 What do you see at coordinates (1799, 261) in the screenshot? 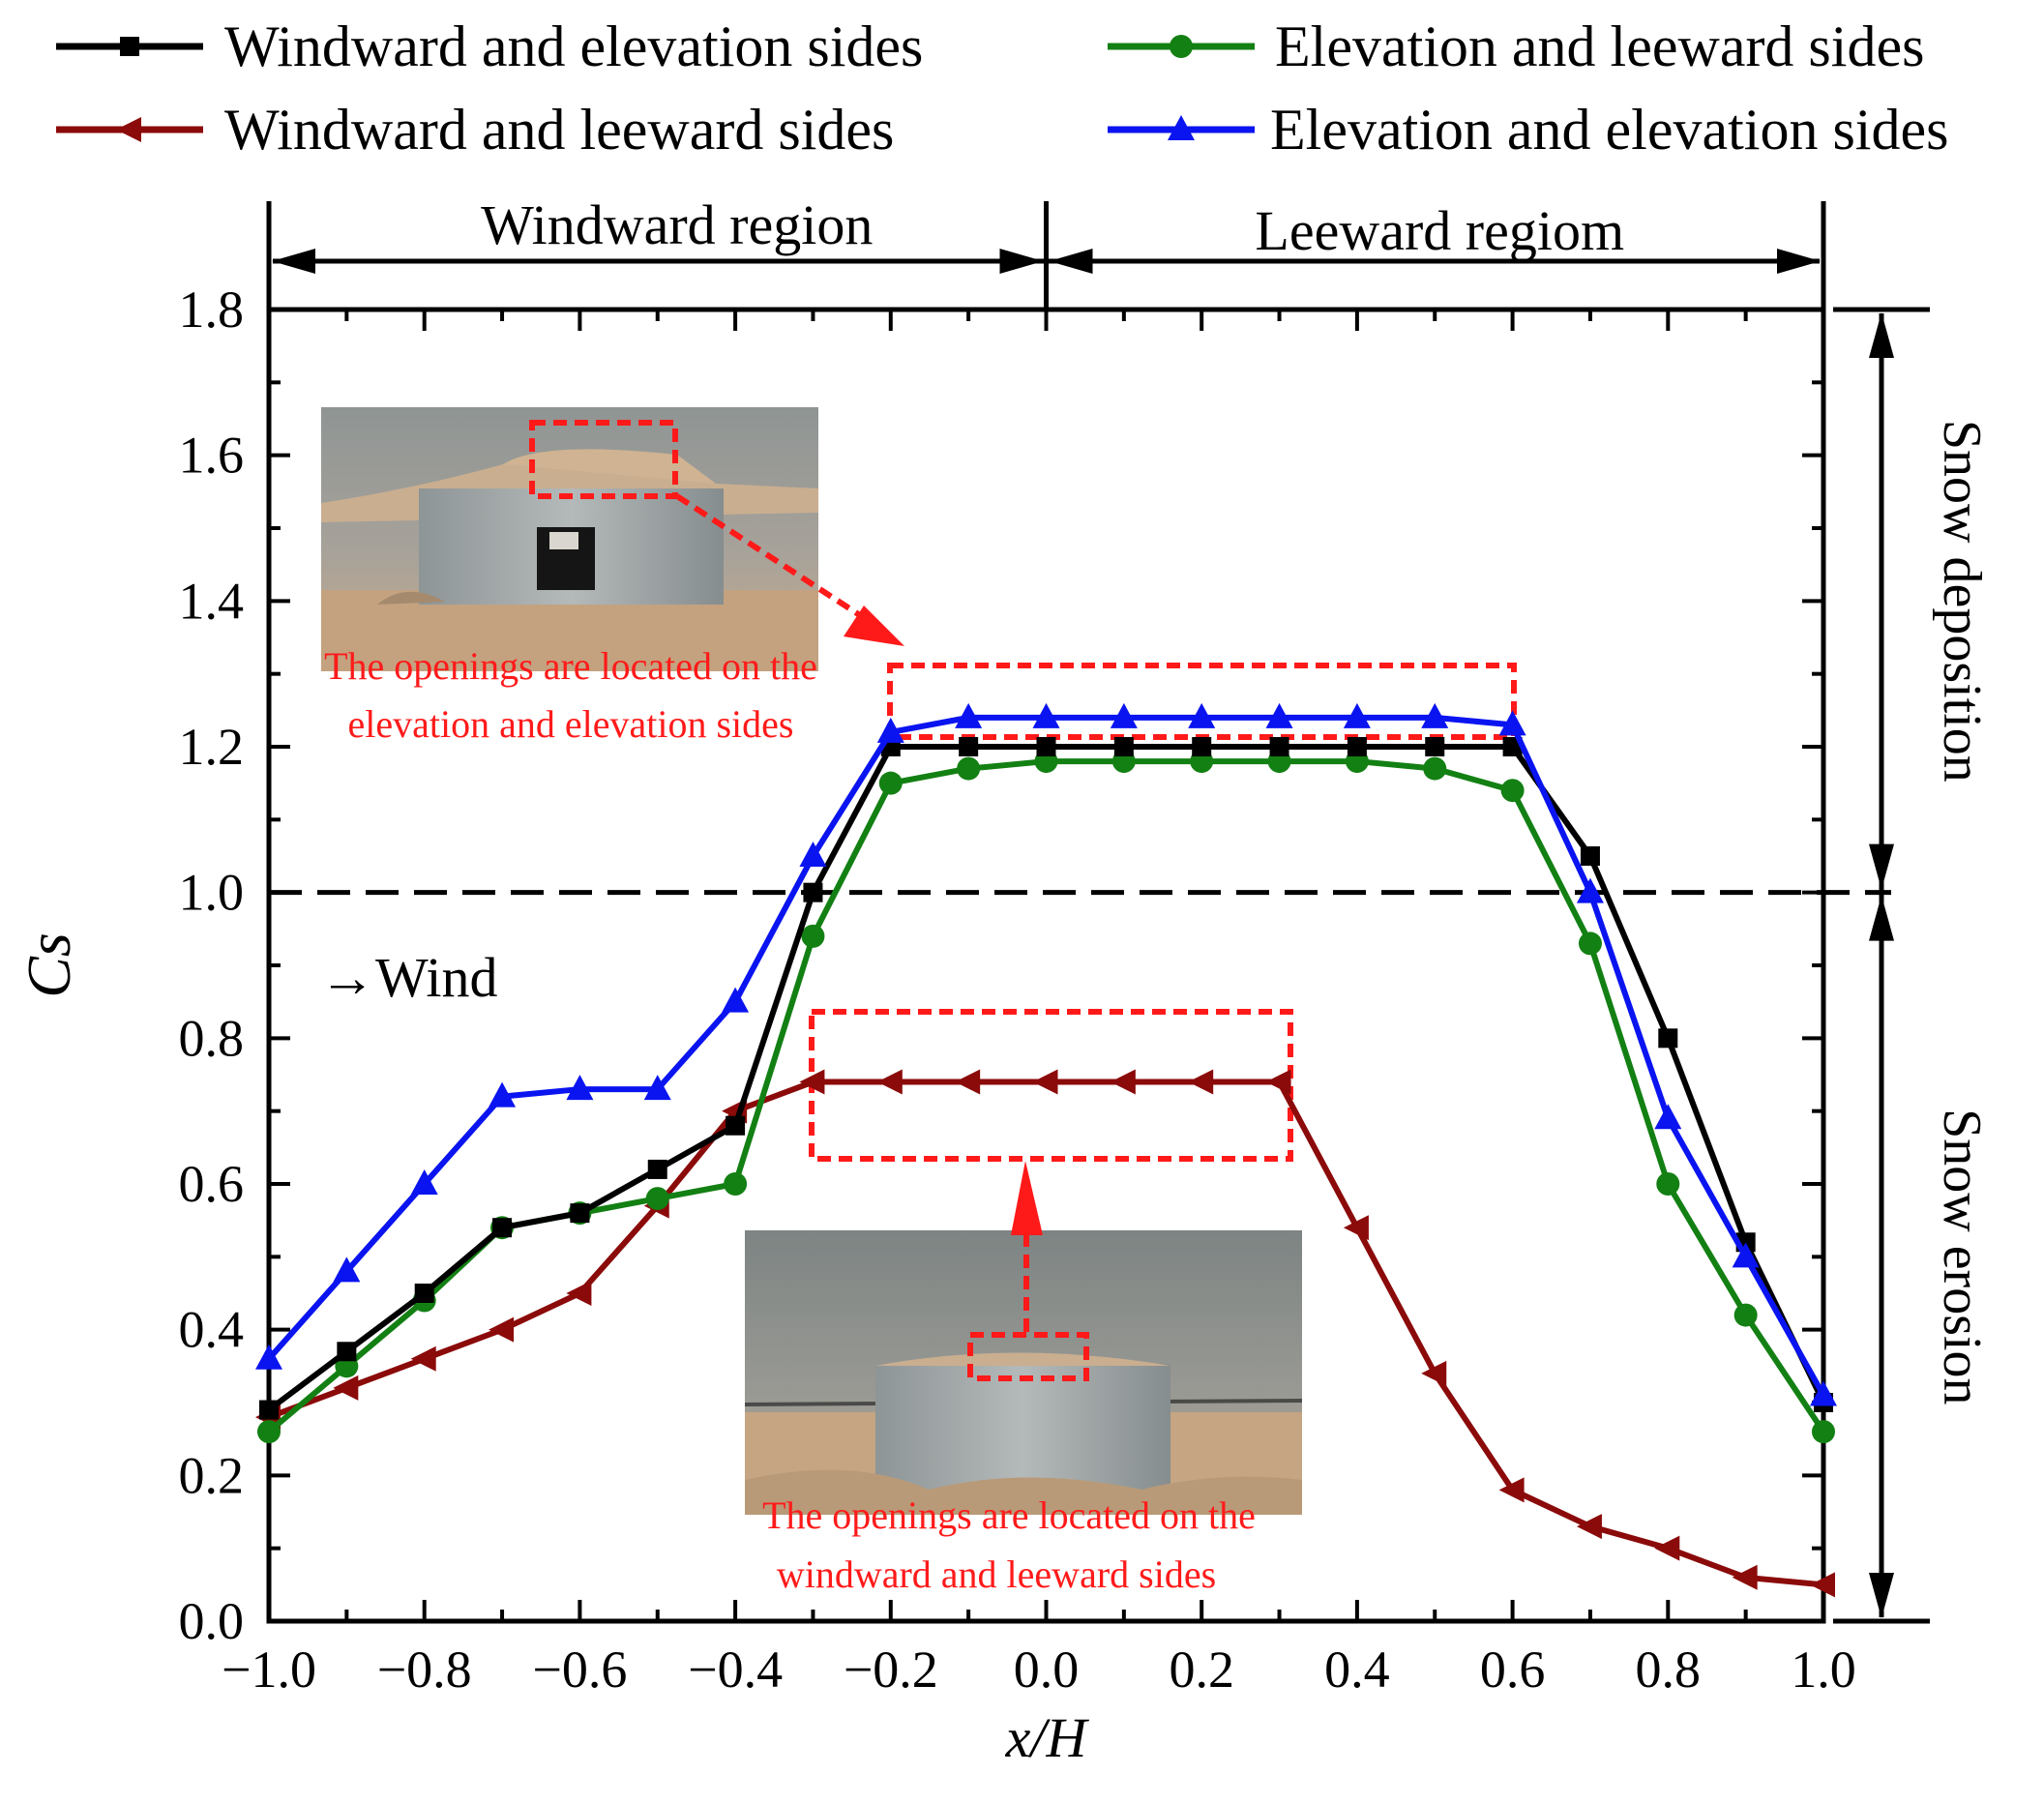
I see `region-arrow-right` at bounding box center [1799, 261].